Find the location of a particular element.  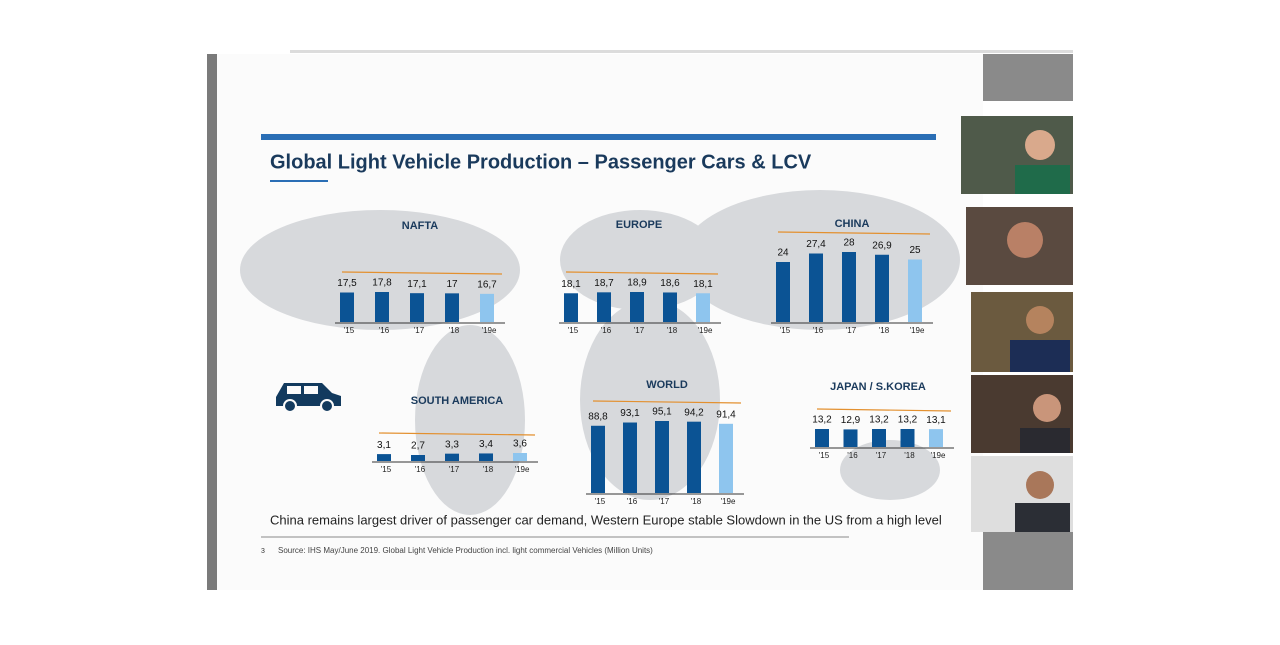

value-label: 16,7 is located at coordinates (487, 284).